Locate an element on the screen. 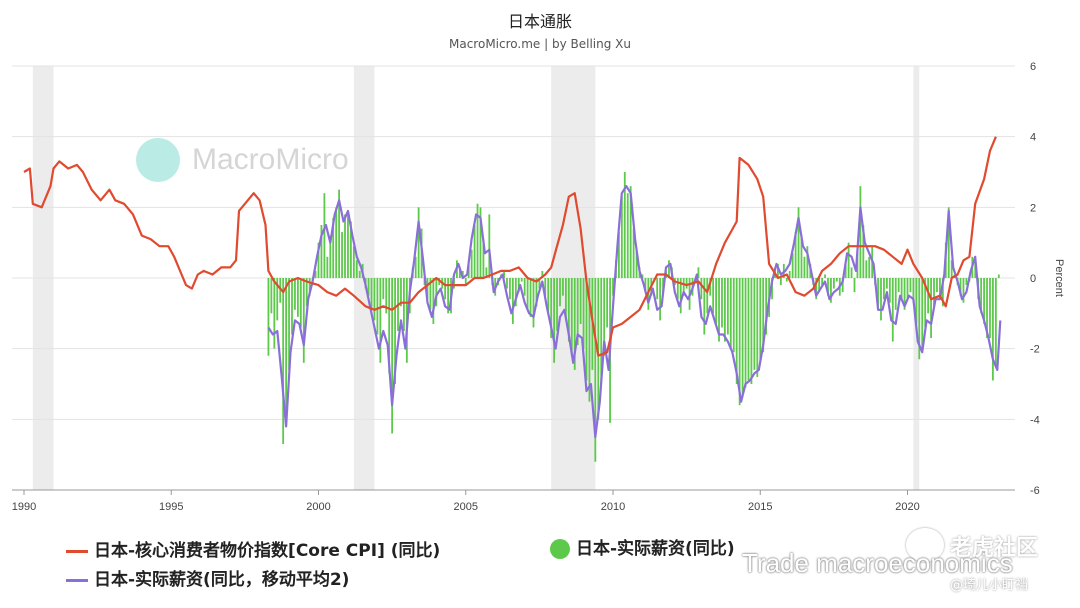 This screenshot has width=1080, height=608. legend-item-core-cpi: 日本-核心消费者物价指数[Core CPI] (同比) is located at coordinates (253, 548).